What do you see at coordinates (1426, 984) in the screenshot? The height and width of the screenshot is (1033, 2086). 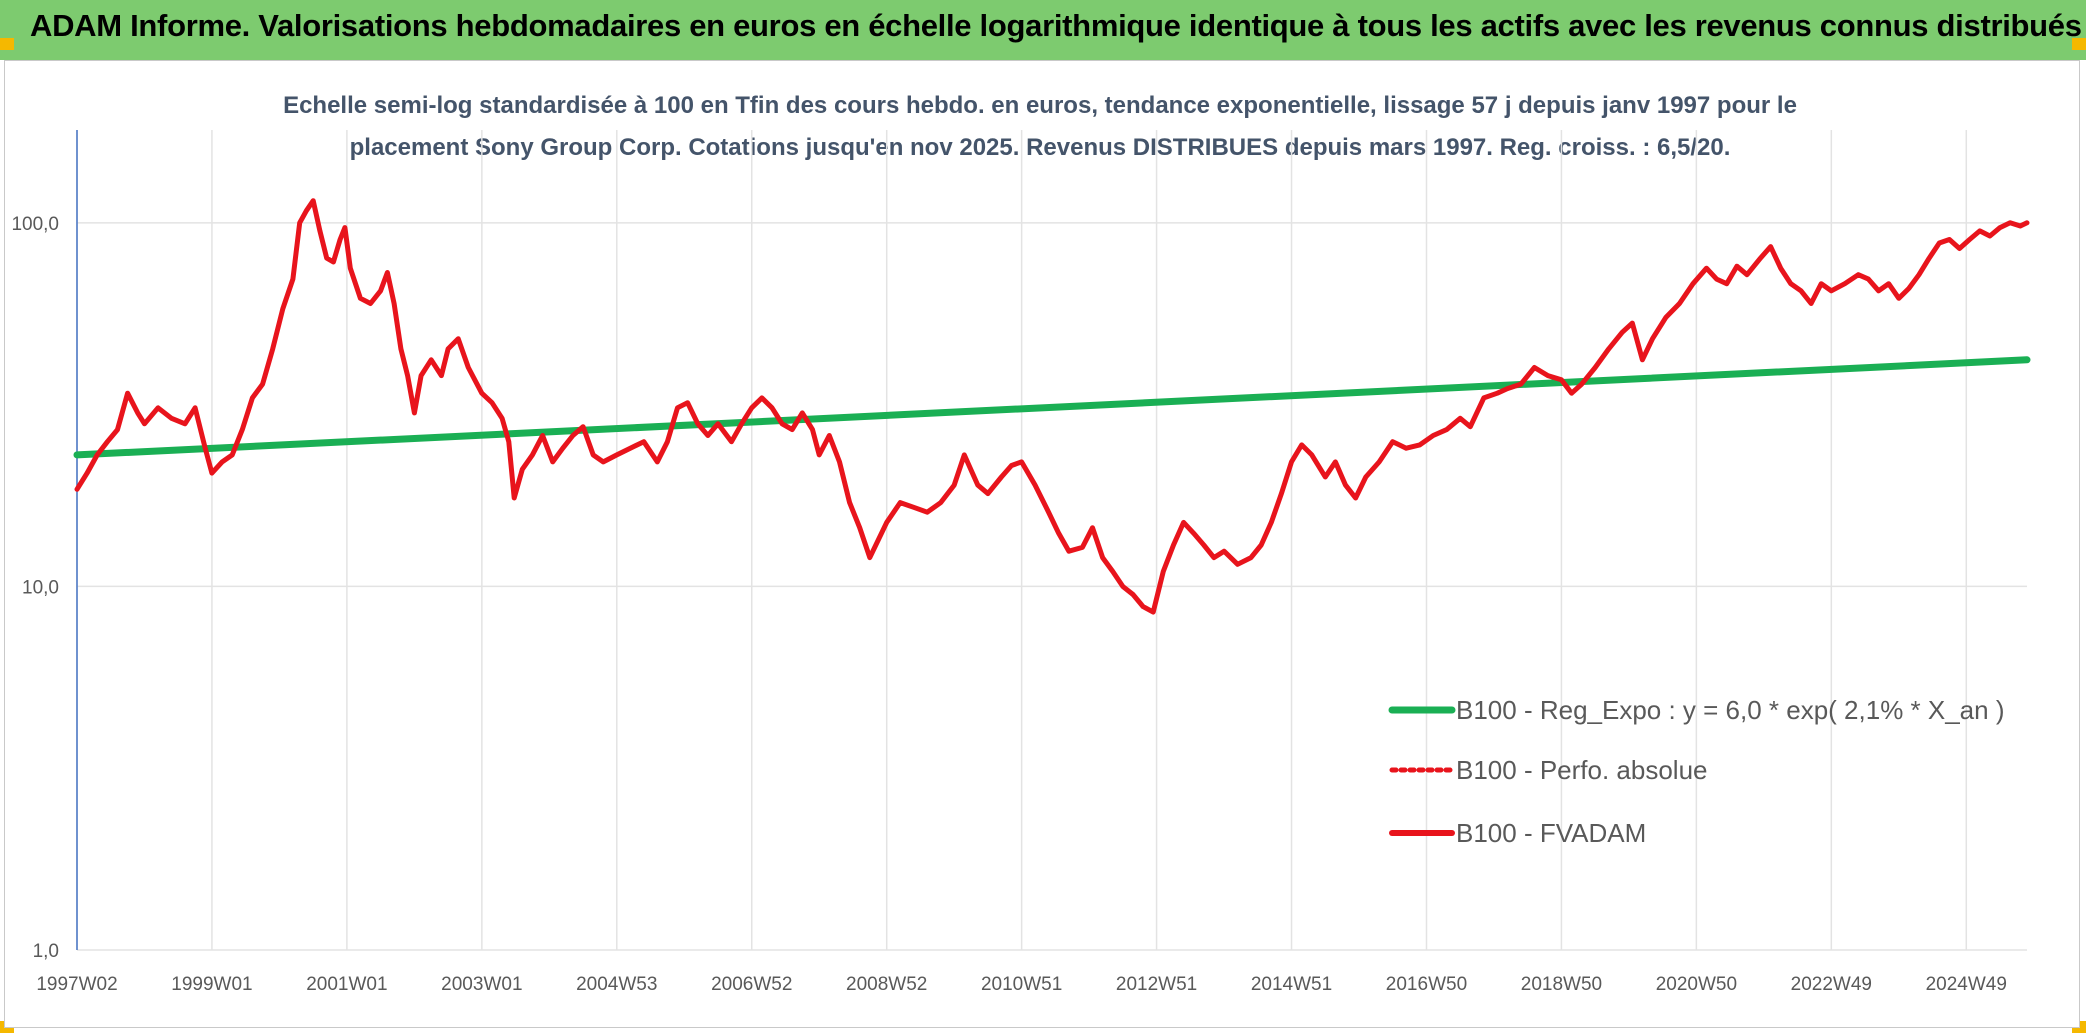 I see `x-tick-label: 2016W50` at bounding box center [1426, 984].